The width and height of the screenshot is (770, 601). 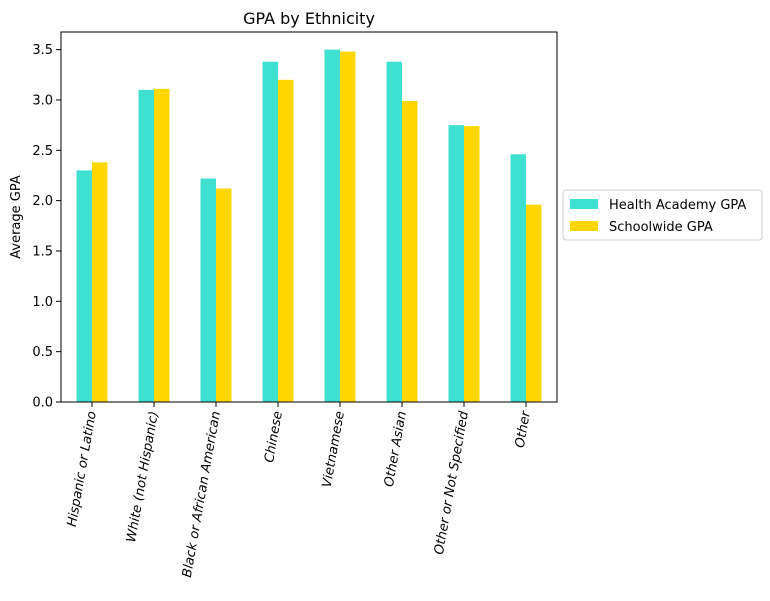 I want to click on x-tick-label: Black or African American, so click(x=202, y=494).